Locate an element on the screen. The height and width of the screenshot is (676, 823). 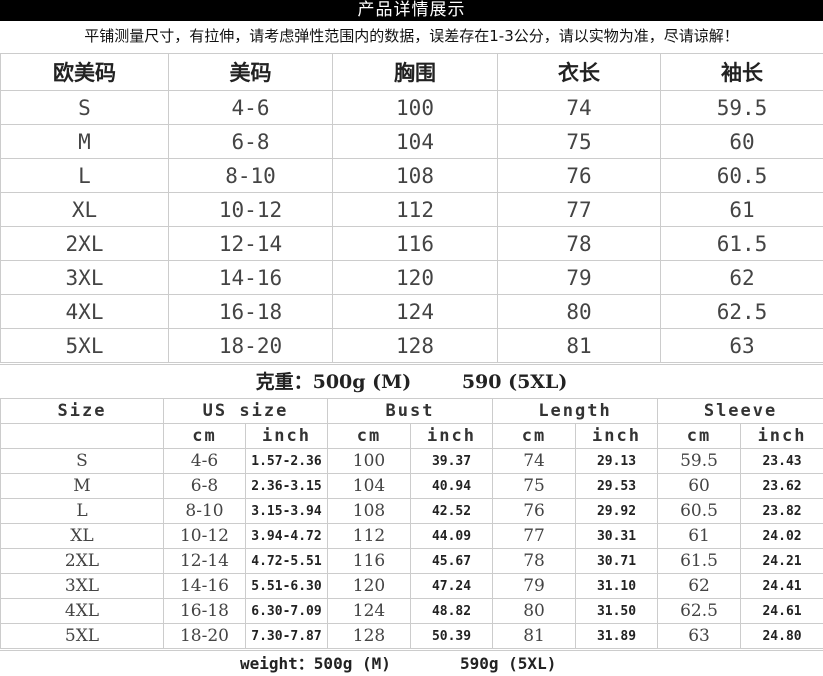
table-cell: 5.51-6.30 is located at coordinates (287, 586).